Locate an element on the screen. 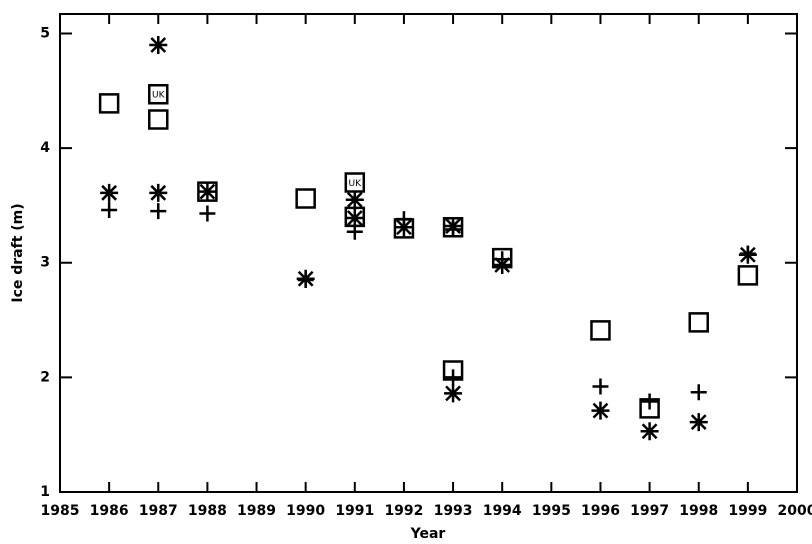 Image resolution: width=812 pixels, height=544 pixels. y-tick-label: 1 is located at coordinates (45, 492).